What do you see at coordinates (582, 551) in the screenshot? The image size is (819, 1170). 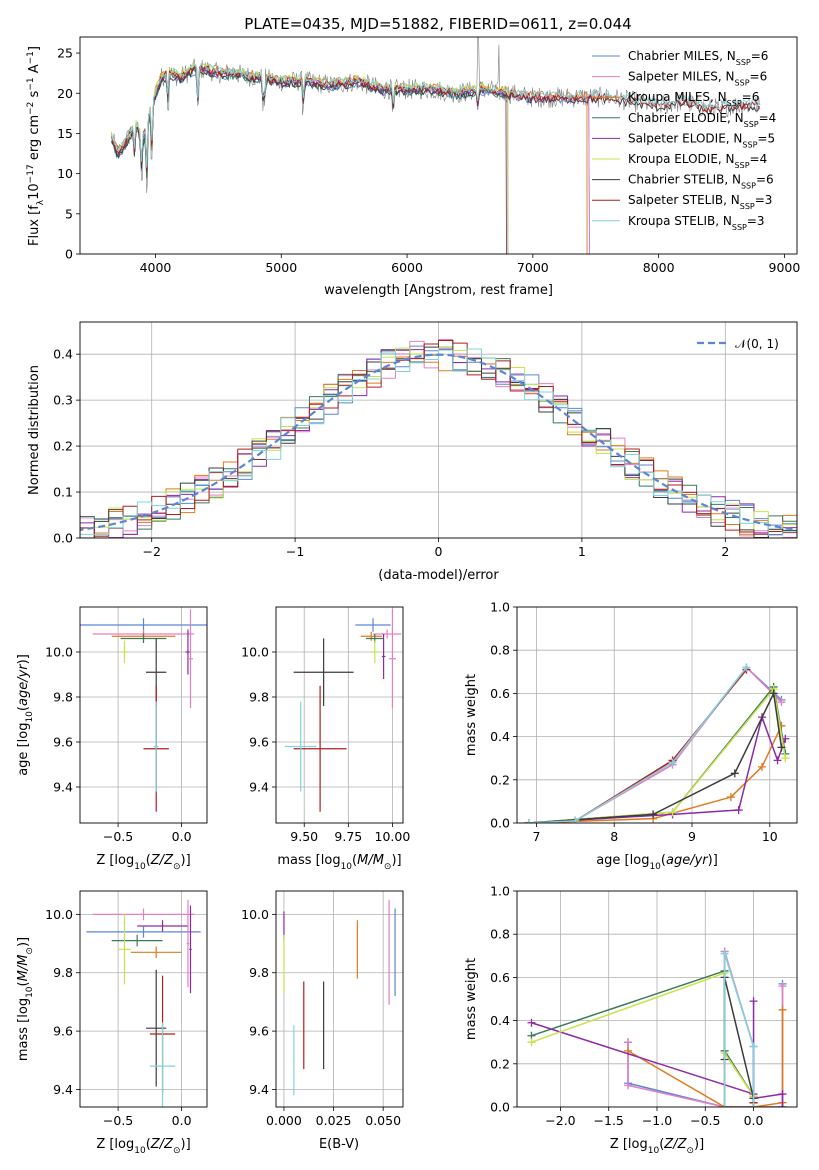 I see `x-tick-label: 1` at bounding box center [582, 551].